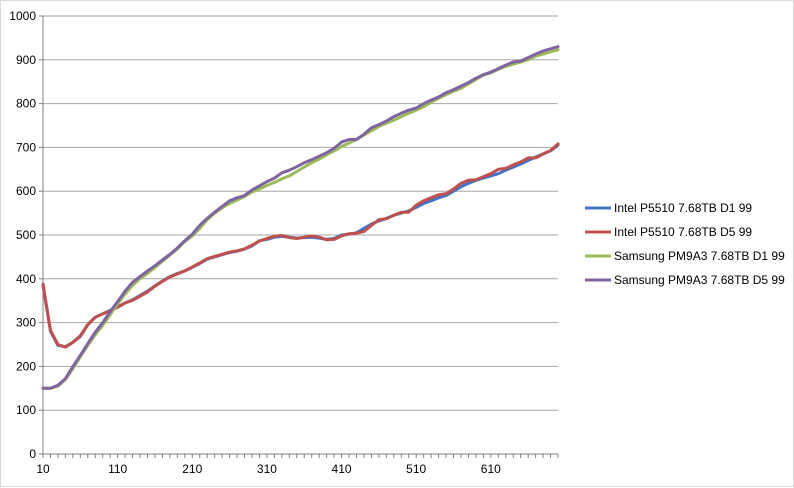 The height and width of the screenshot is (488, 794). Describe the element at coordinates (43, 469) in the screenshot. I see `x-tick-label: 10` at that location.